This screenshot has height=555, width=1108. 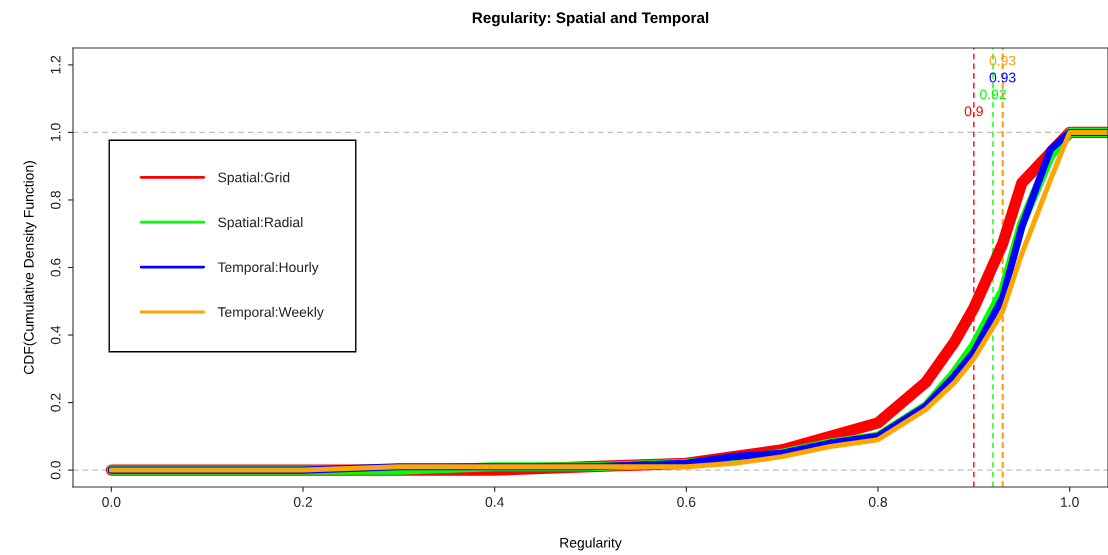 What do you see at coordinates (494, 502) in the screenshot?
I see `x-tick-label: 0.4` at bounding box center [494, 502].